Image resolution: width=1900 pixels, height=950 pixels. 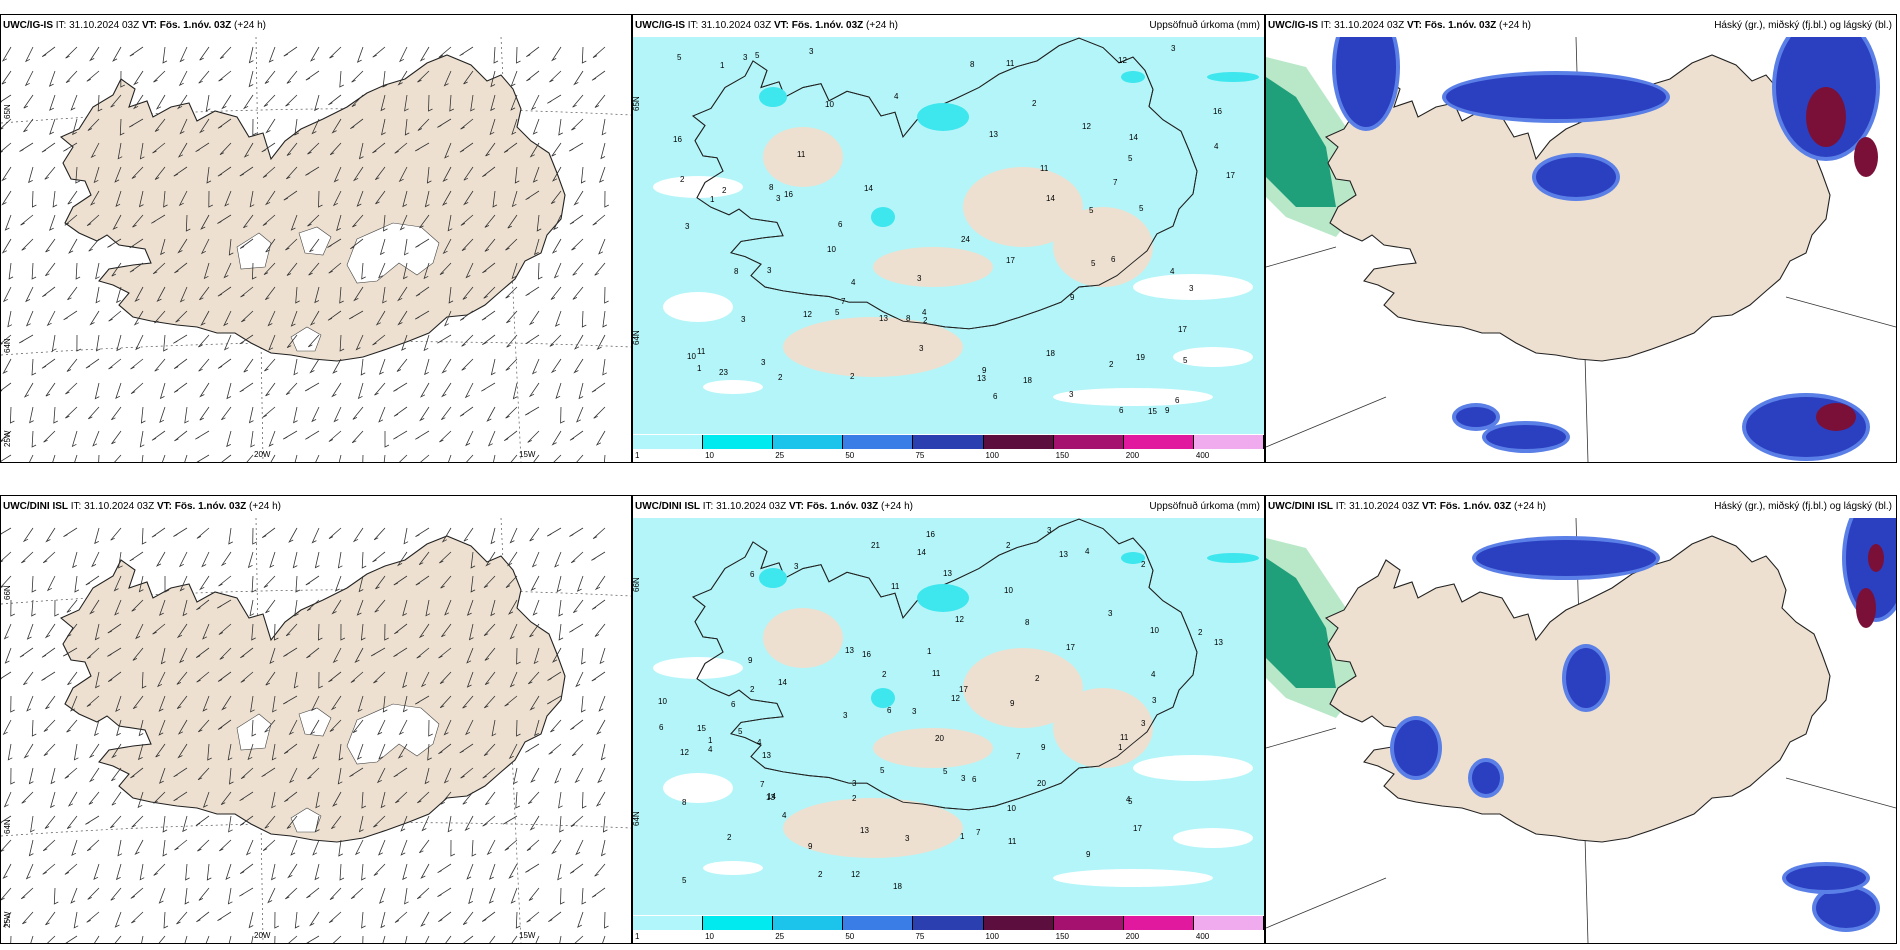 What do you see at coordinates (780, 936) in the screenshot?
I see `legend-label: 25` at bounding box center [780, 936].